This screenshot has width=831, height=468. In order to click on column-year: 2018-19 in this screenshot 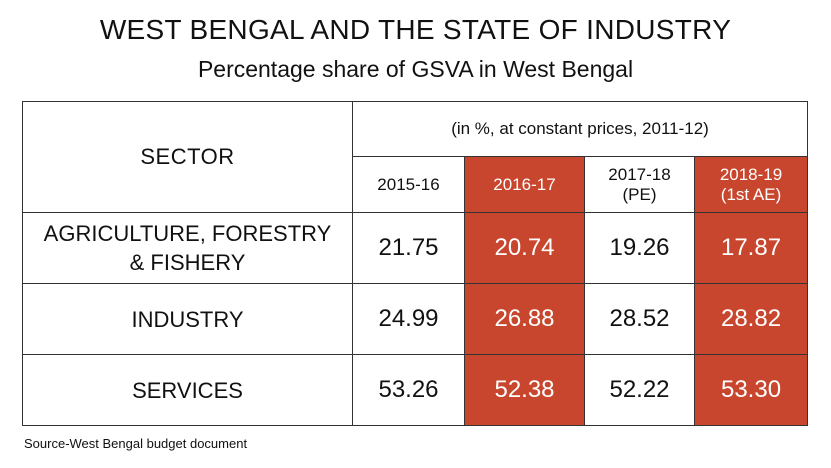, I will do `click(751, 174)`.